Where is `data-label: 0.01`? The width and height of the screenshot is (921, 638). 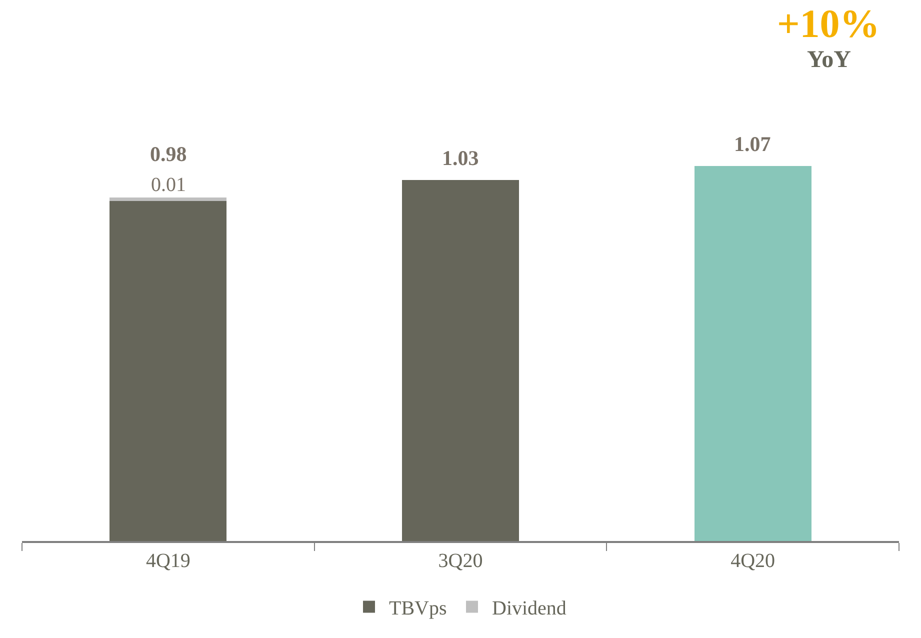 data-label: 0.01 is located at coordinates (168, 185).